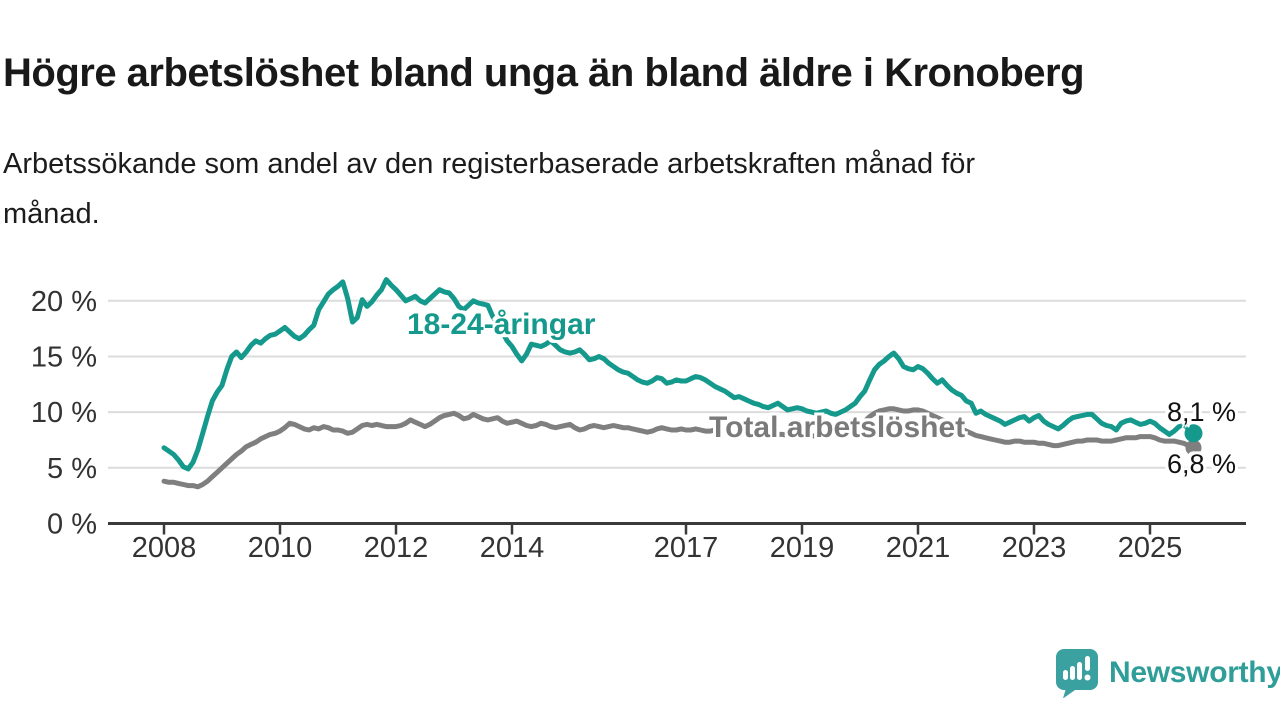 Image resolution: width=1280 pixels, height=720 pixels. What do you see at coordinates (918, 548) in the screenshot?
I see `x-tick-label: 2021` at bounding box center [918, 548].